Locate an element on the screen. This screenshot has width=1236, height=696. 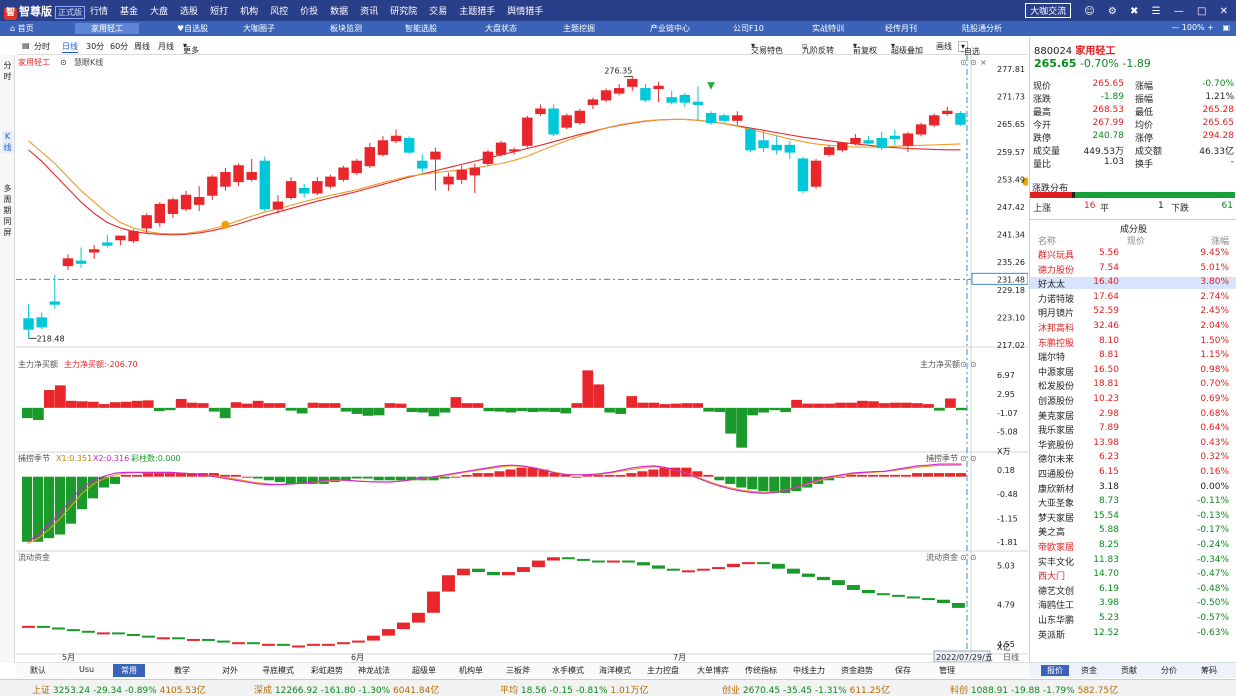
quote-tab-1: 资金 is located at coordinates (1089, 670).